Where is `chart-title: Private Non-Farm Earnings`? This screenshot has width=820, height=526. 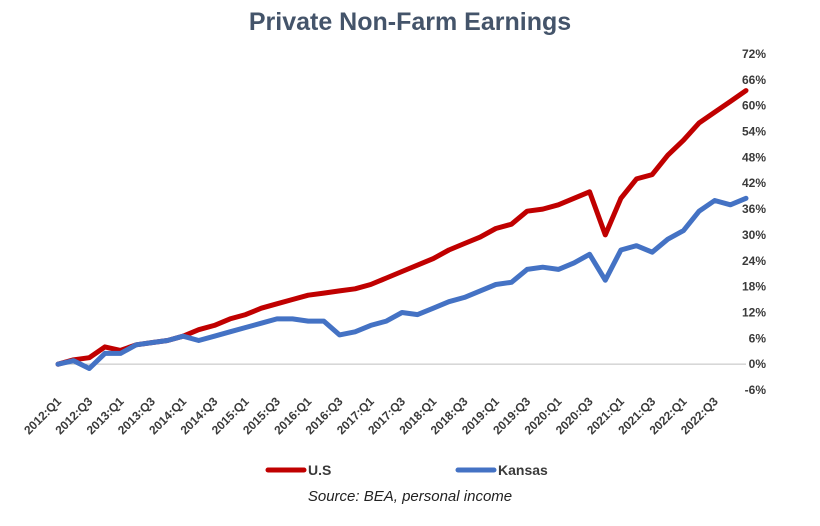
chart-title: Private Non-Farm Earnings is located at coordinates (410, 22).